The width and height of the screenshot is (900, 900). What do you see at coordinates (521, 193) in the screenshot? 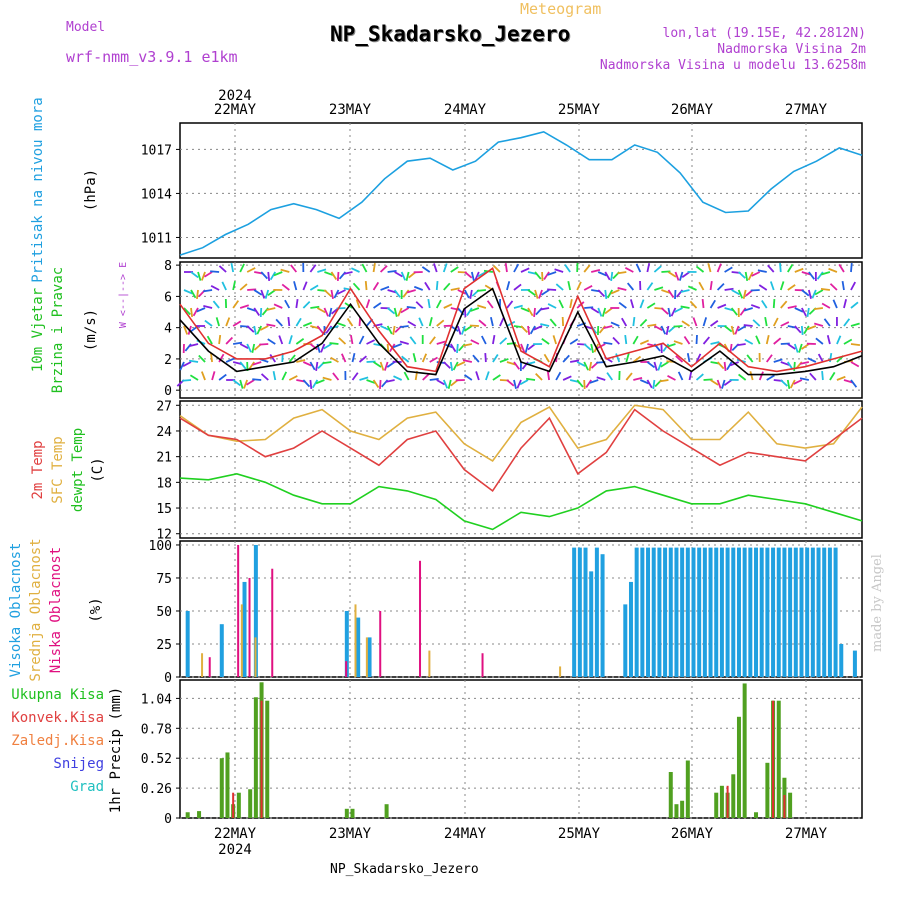
I see `pressure-line` at bounding box center [521, 193].